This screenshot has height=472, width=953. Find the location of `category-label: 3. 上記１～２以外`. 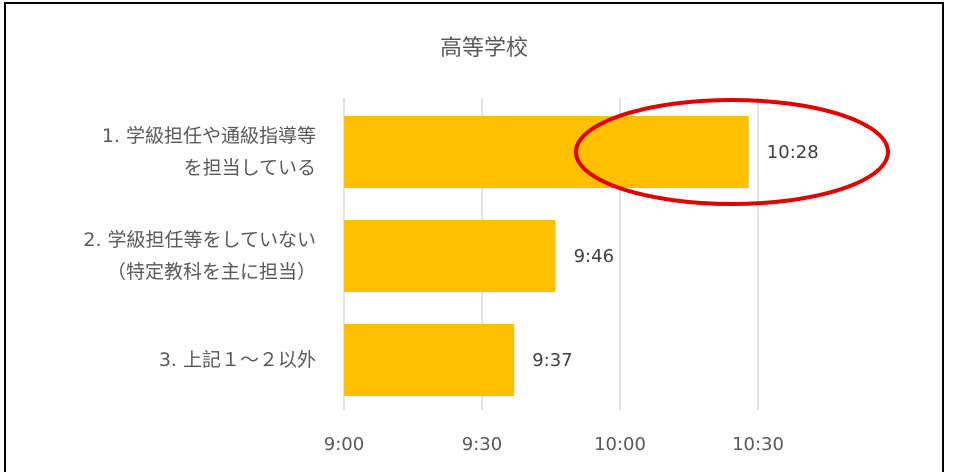

category-label: 3. 上記１～２以外 is located at coordinates (237, 360).